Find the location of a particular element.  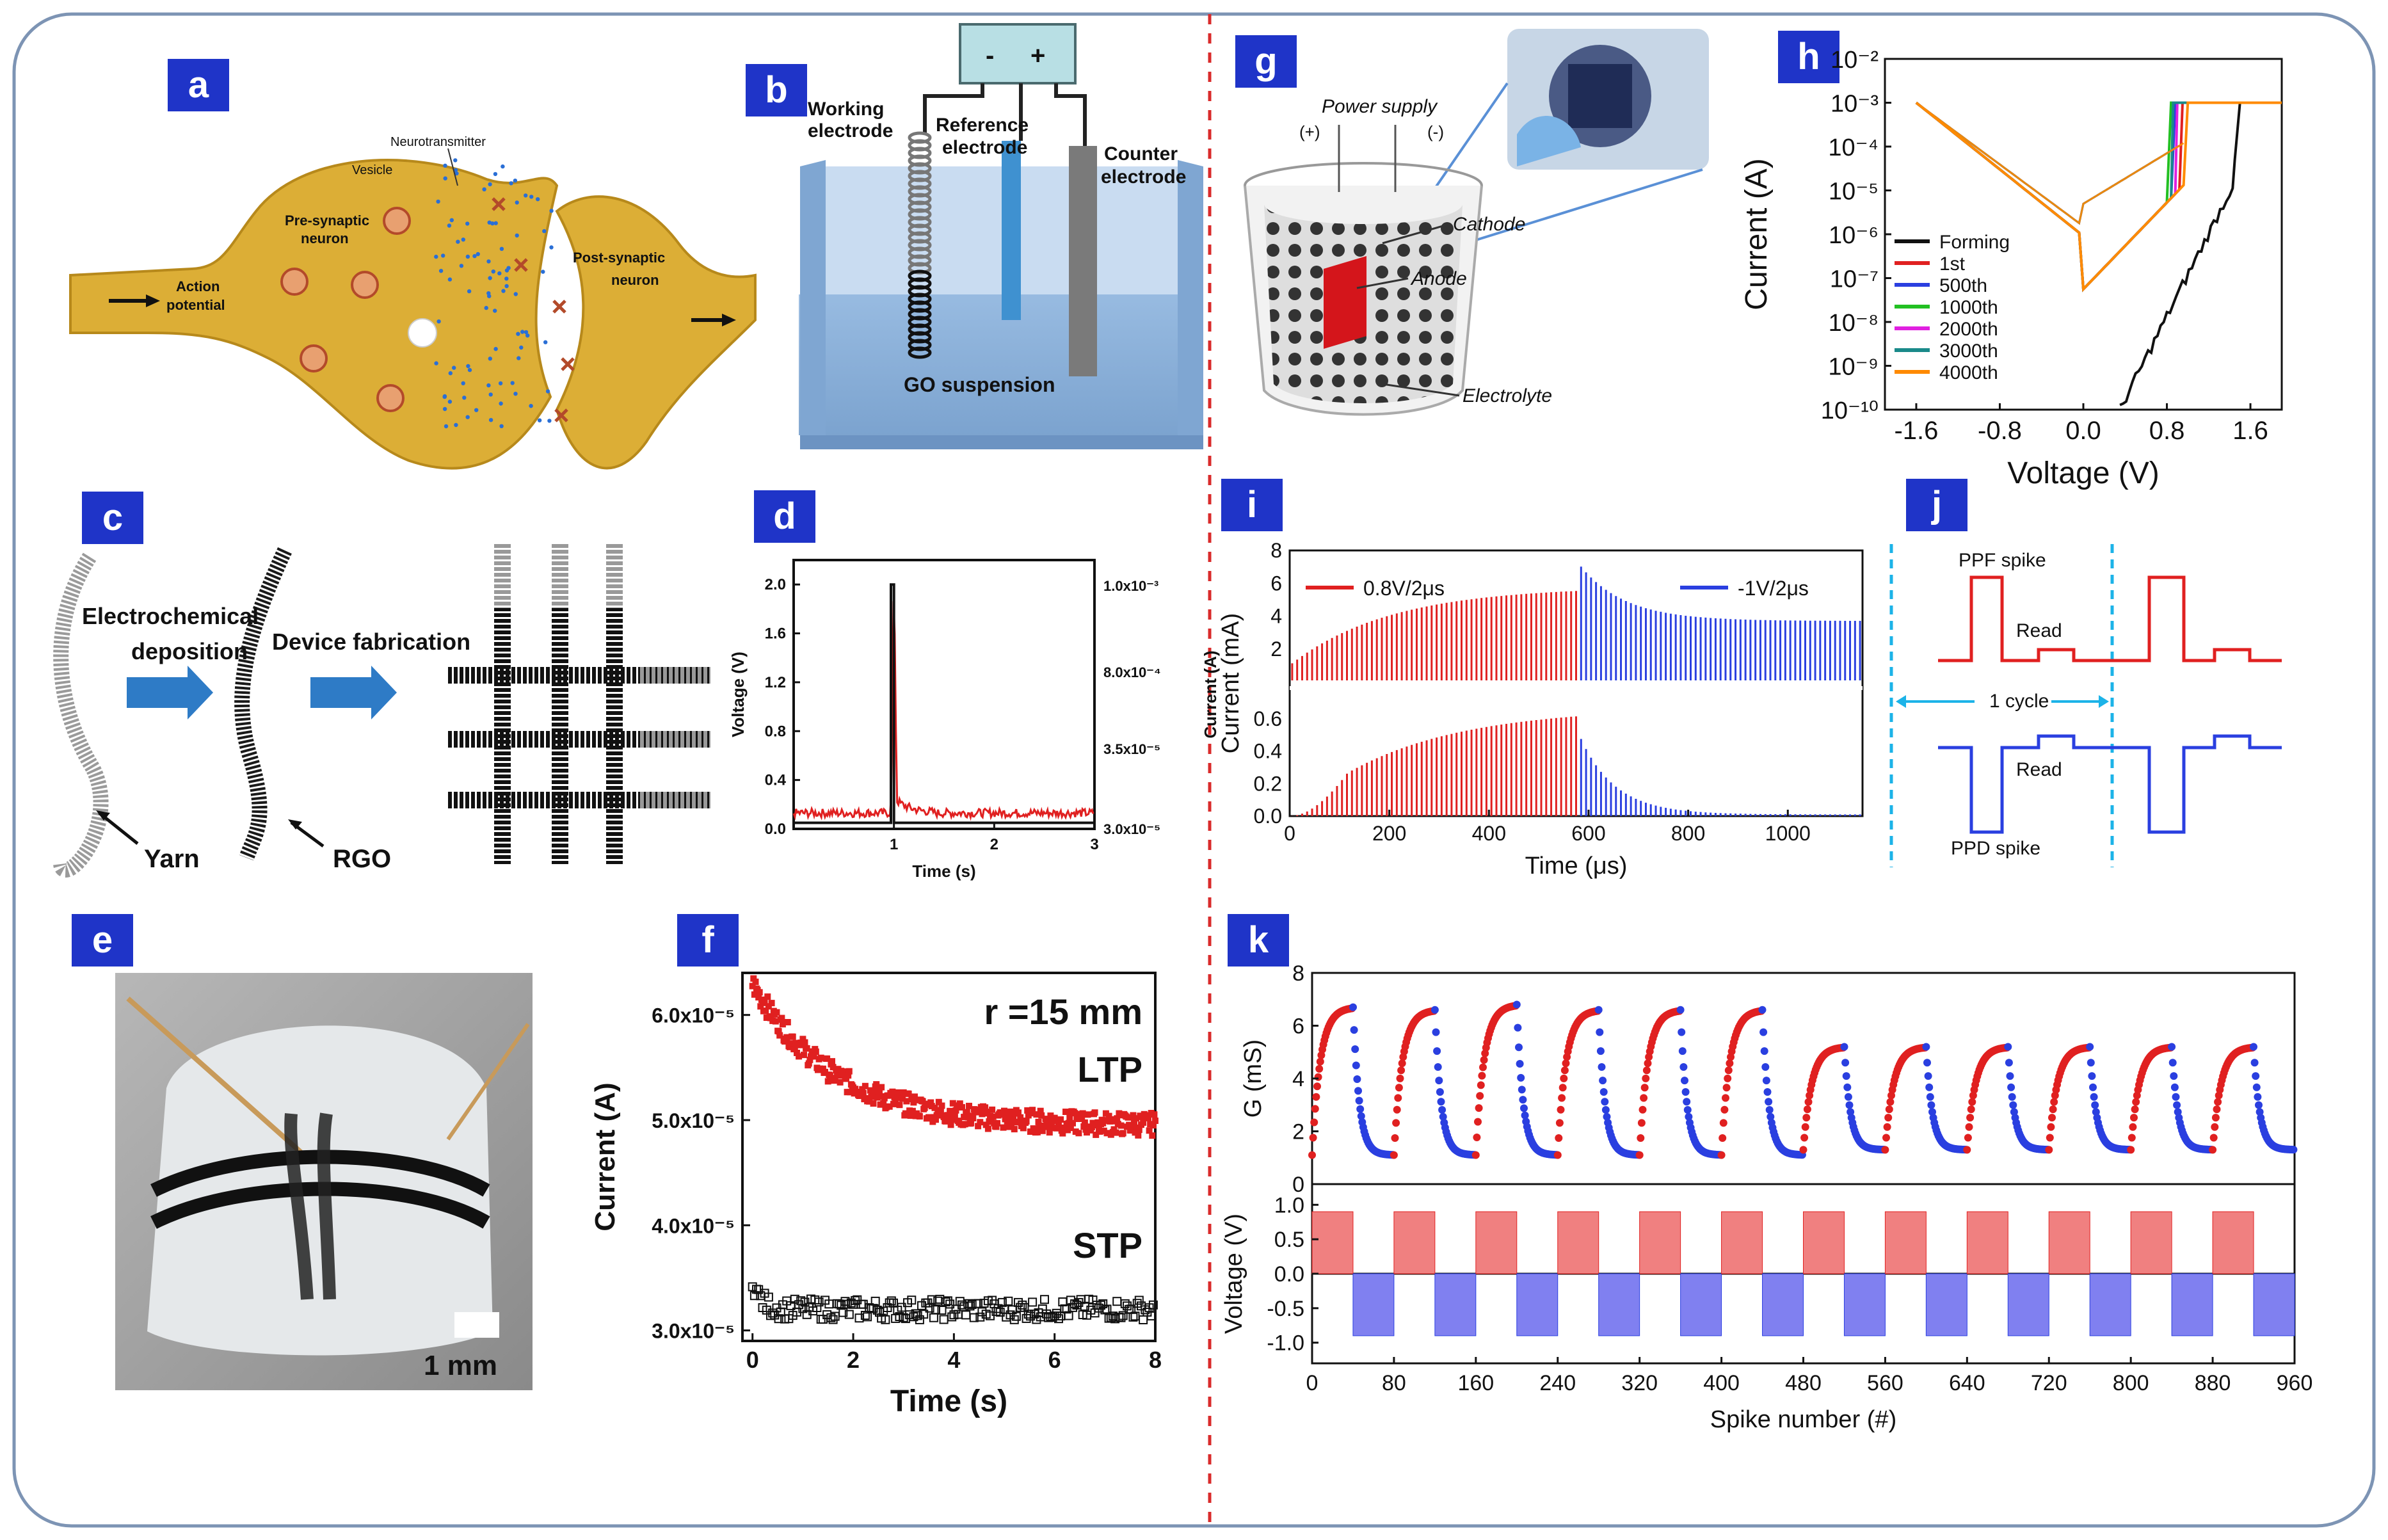

x-axis-label: Spike number (#) is located at coordinates (1803, 1419).